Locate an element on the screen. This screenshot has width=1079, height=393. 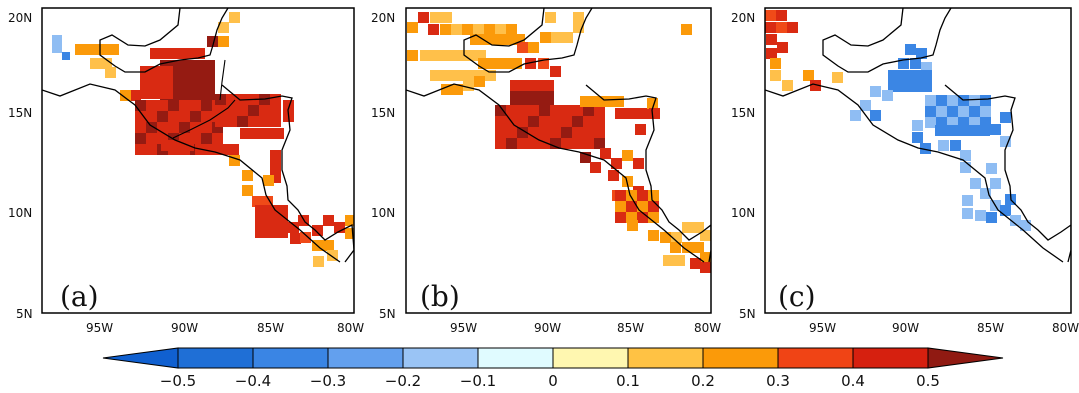
lat-axis-a: 20N 15N 10N 5N is located at coordinates (20, 166).